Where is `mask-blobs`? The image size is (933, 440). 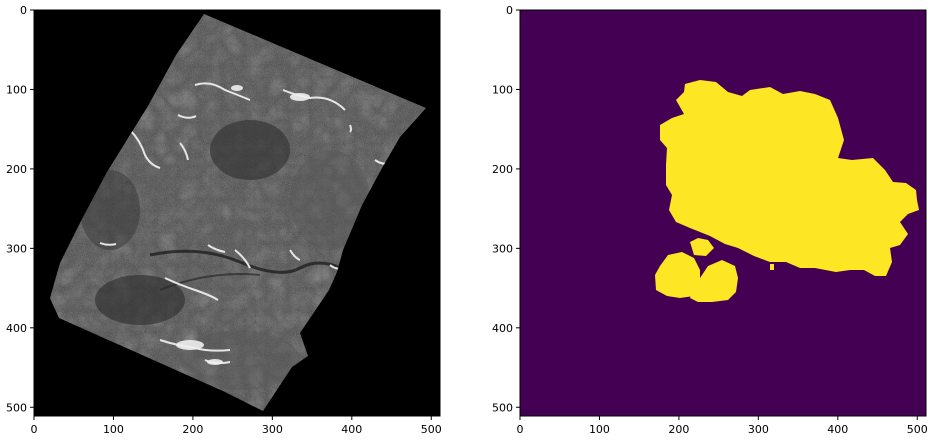
mask-blobs is located at coordinates (787, 191).